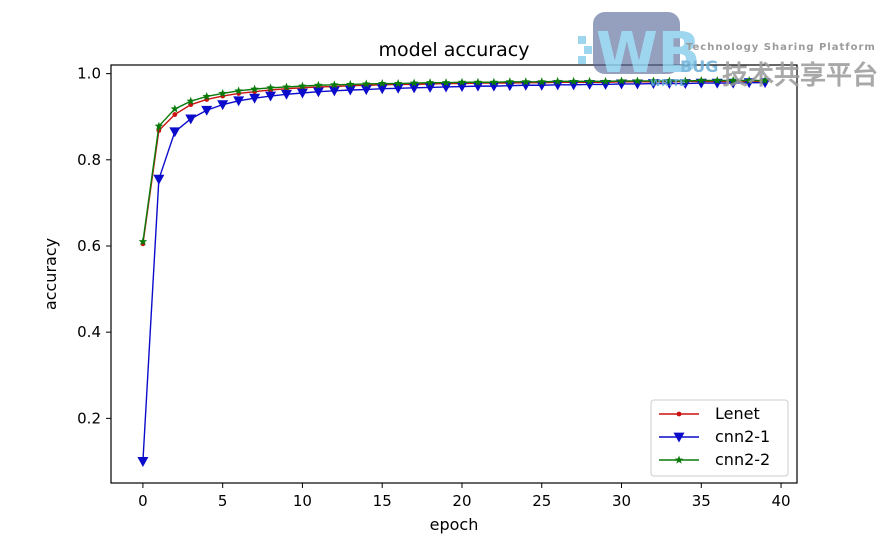 The height and width of the screenshot is (545, 888). I want to click on logo-backdrop, so click(636, 43).